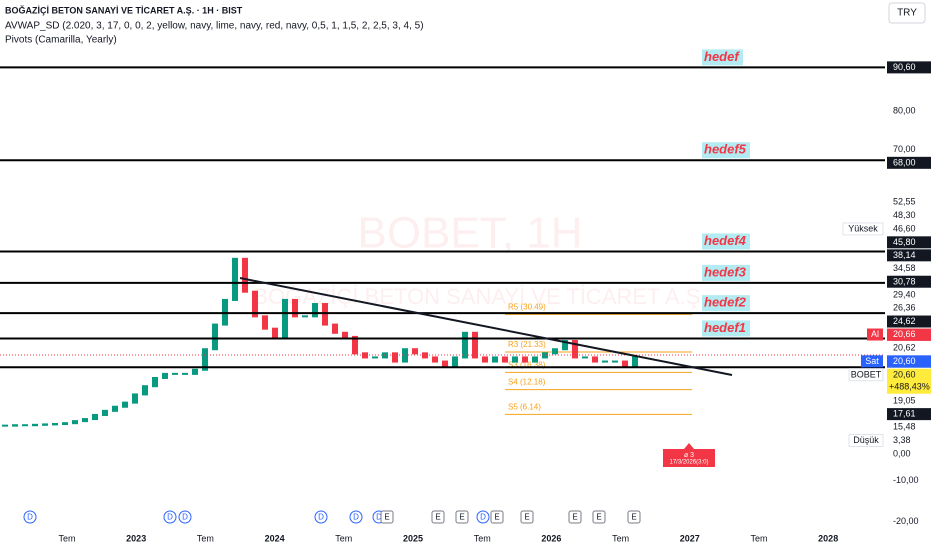 This screenshot has width=932, height=550. What do you see at coordinates (904, 255) in the screenshot?
I see `price-label: 38,14` at bounding box center [904, 255].